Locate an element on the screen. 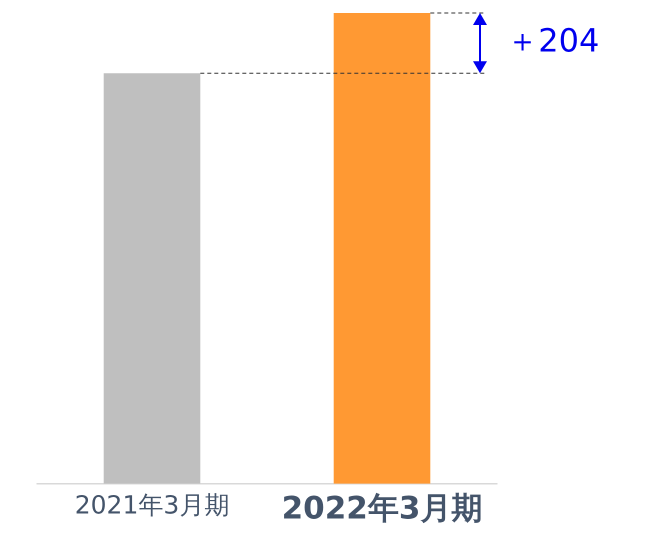 The image size is (657, 537). x-tick-label: 2021年3月期 is located at coordinates (152, 505).